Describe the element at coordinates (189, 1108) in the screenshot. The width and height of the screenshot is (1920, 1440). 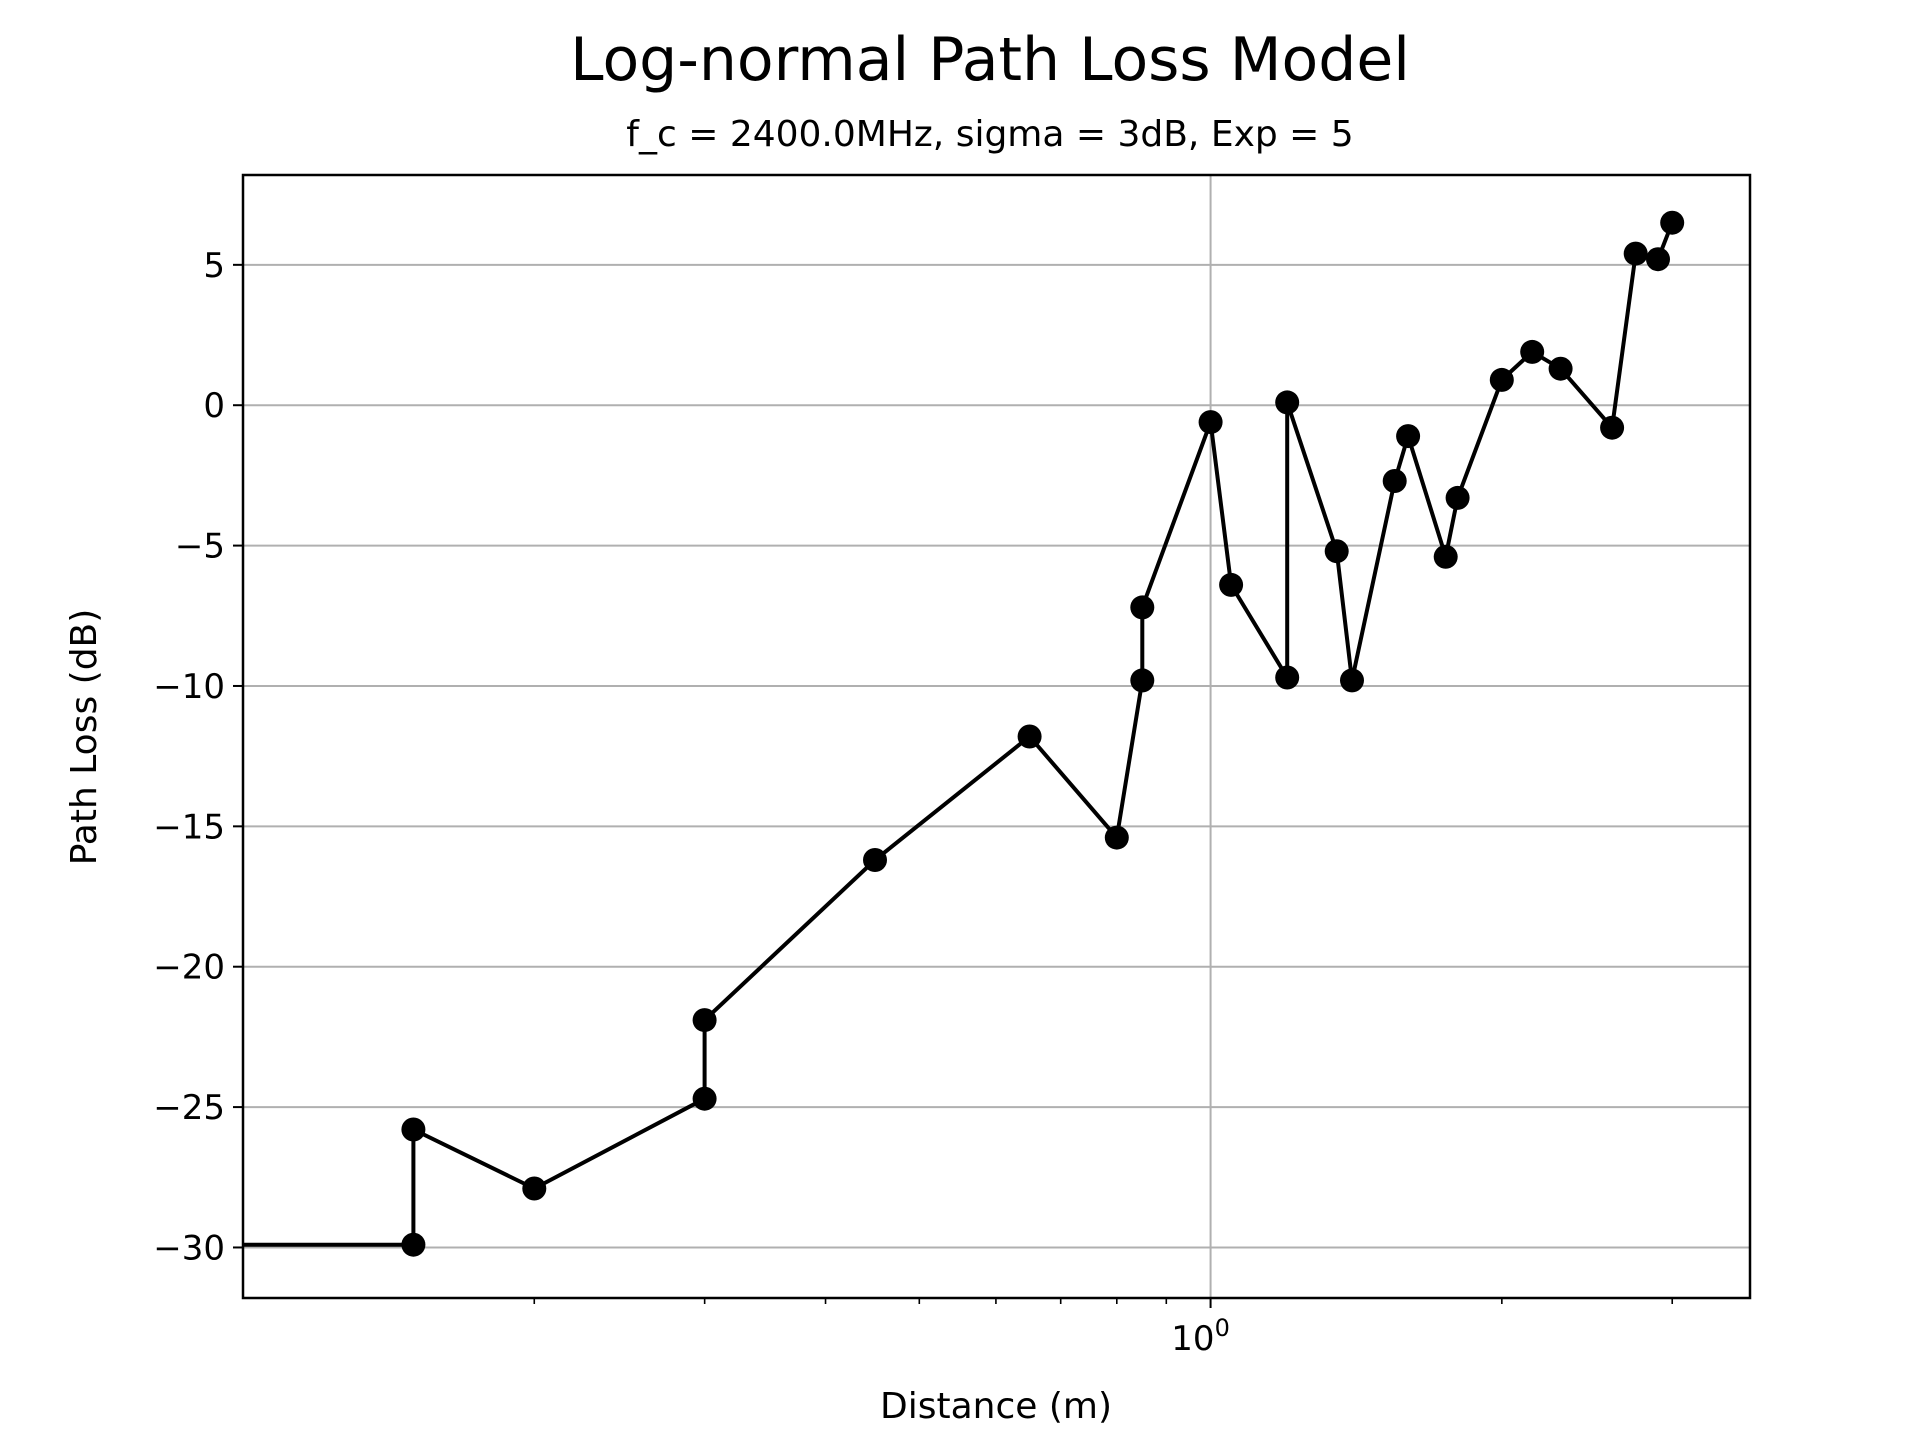
I see `y-tick-label: −25` at that location.